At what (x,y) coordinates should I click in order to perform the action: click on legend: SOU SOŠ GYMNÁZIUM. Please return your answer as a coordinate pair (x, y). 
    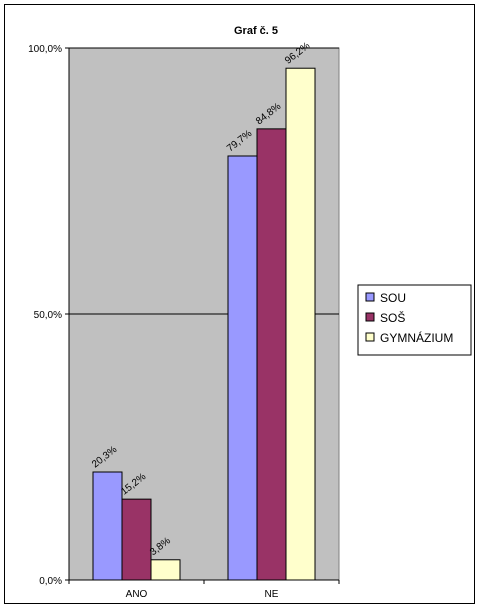
    Looking at the image, I should click on (414, 320).